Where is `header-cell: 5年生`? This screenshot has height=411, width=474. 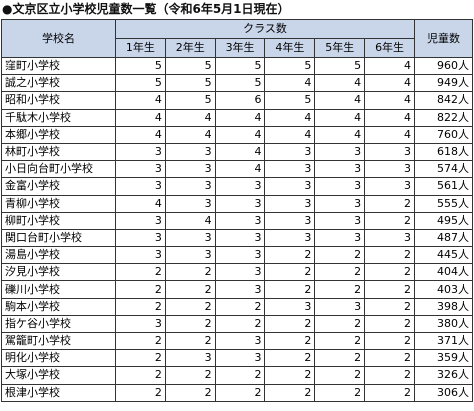
header-cell: 5年生 is located at coordinates (340, 48).